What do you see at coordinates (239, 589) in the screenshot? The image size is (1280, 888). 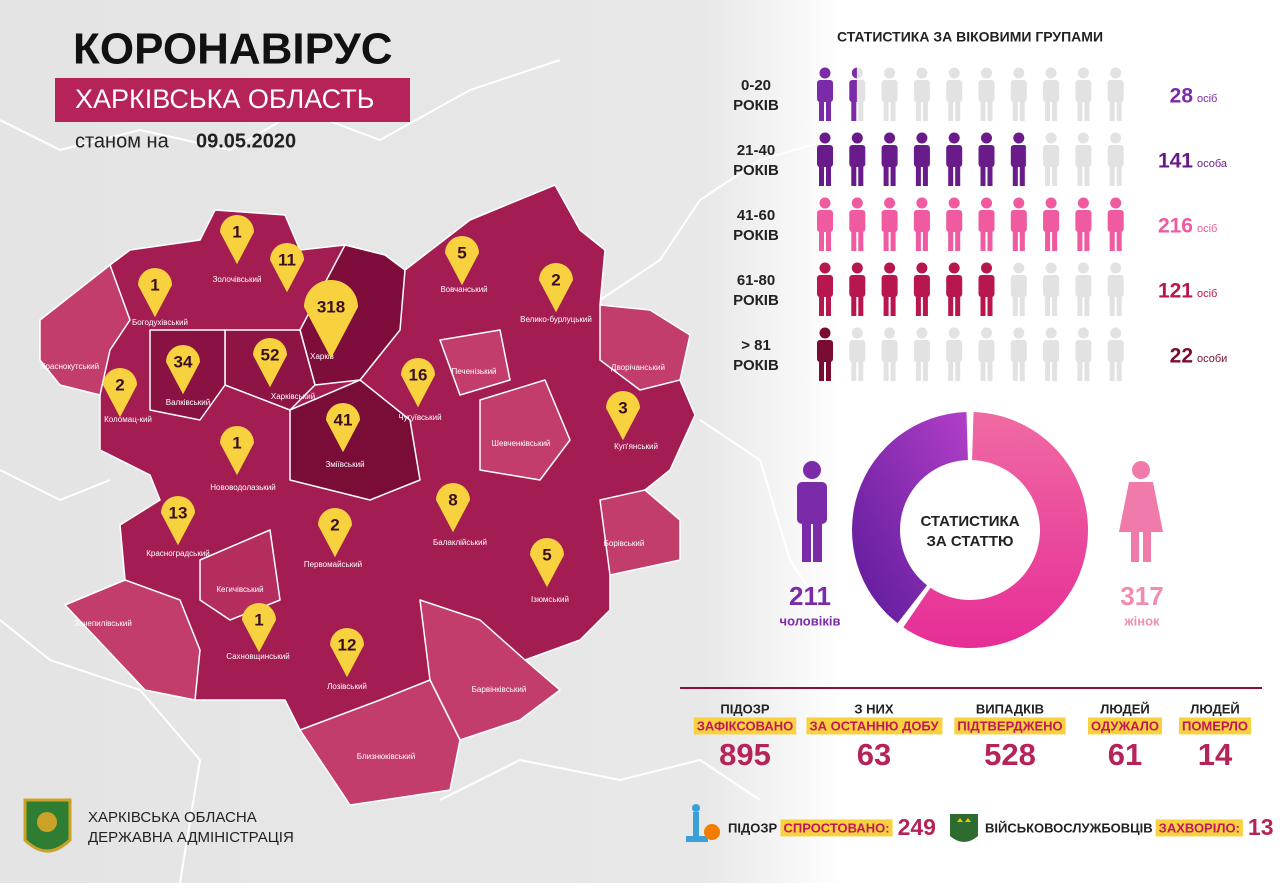 I see `district-name: Кегичівський` at bounding box center [239, 589].